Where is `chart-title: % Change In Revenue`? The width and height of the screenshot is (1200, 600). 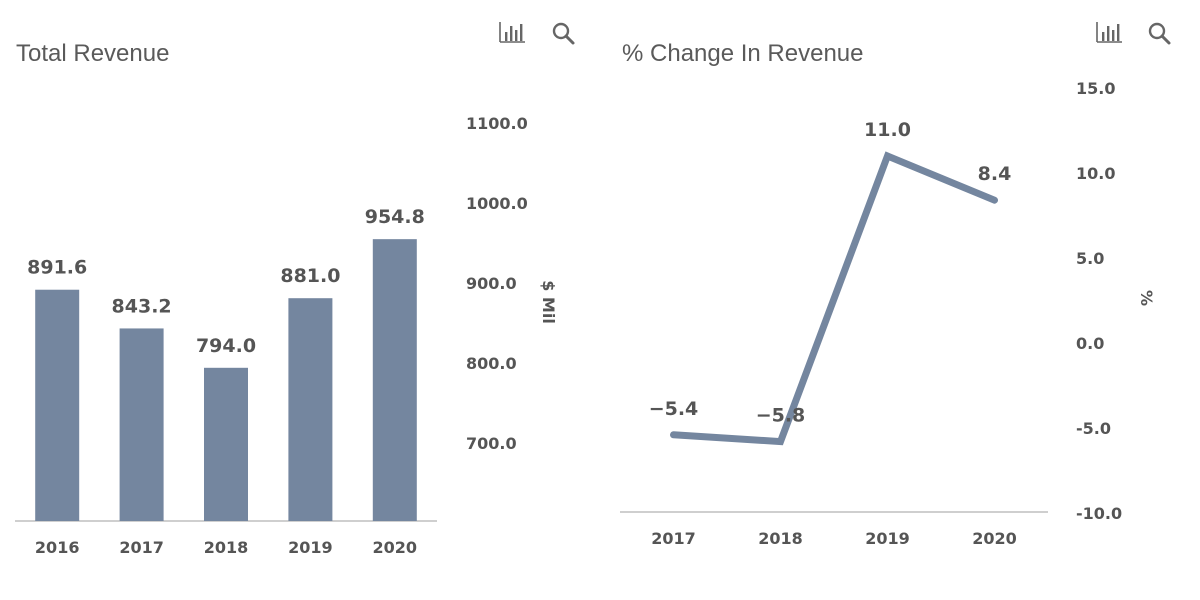 chart-title: % Change In Revenue is located at coordinates (743, 53).